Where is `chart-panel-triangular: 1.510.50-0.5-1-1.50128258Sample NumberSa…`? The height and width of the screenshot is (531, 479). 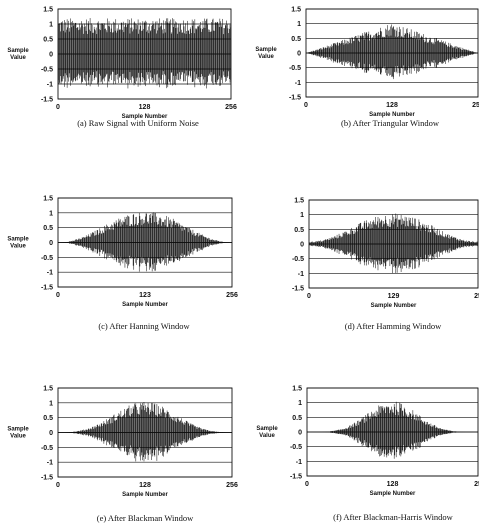 chart-panel-triangular: 1.510.50-0.5-1-1.50128258Sample NumberSa… is located at coordinates (367, 68).